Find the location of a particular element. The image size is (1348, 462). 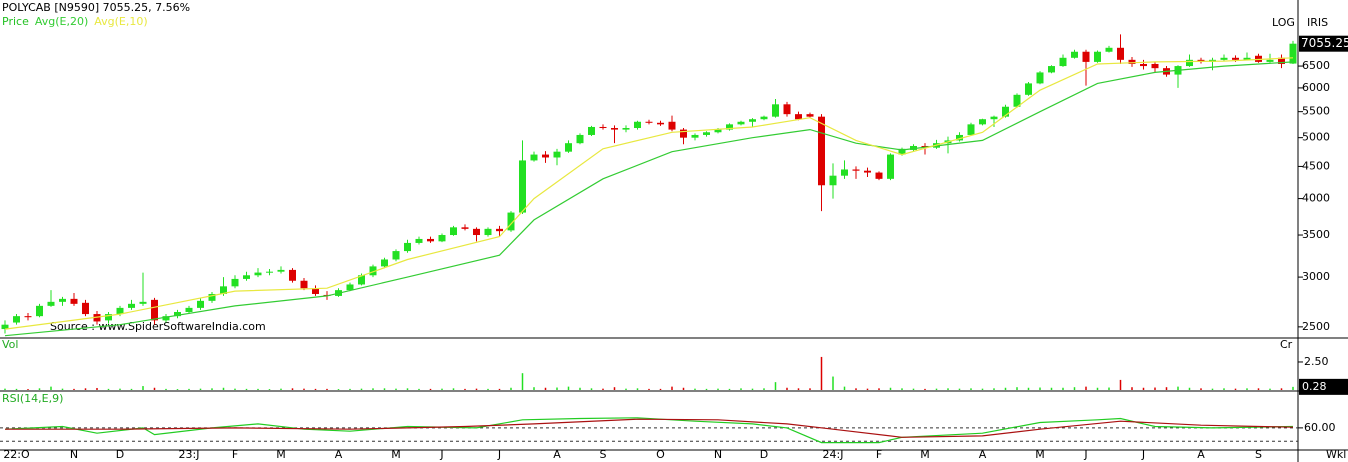

y-tick-label: 6500 is located at coordinates (1316, 65).